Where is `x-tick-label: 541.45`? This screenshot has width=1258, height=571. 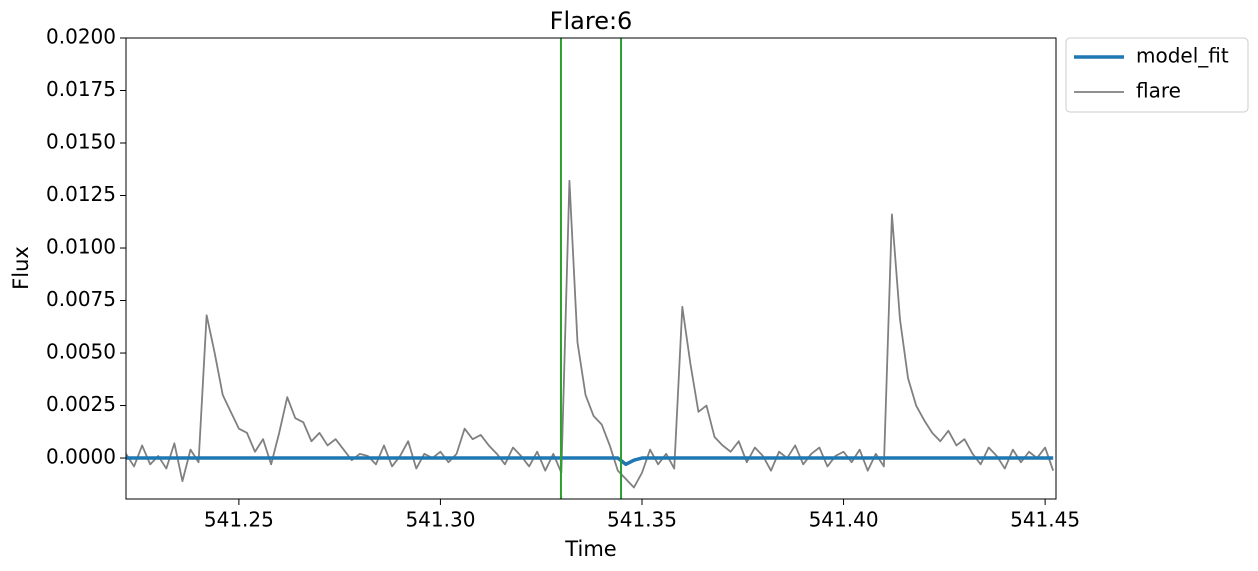 x-tick-label: 541.45 is located at coordinates (1045, 520).